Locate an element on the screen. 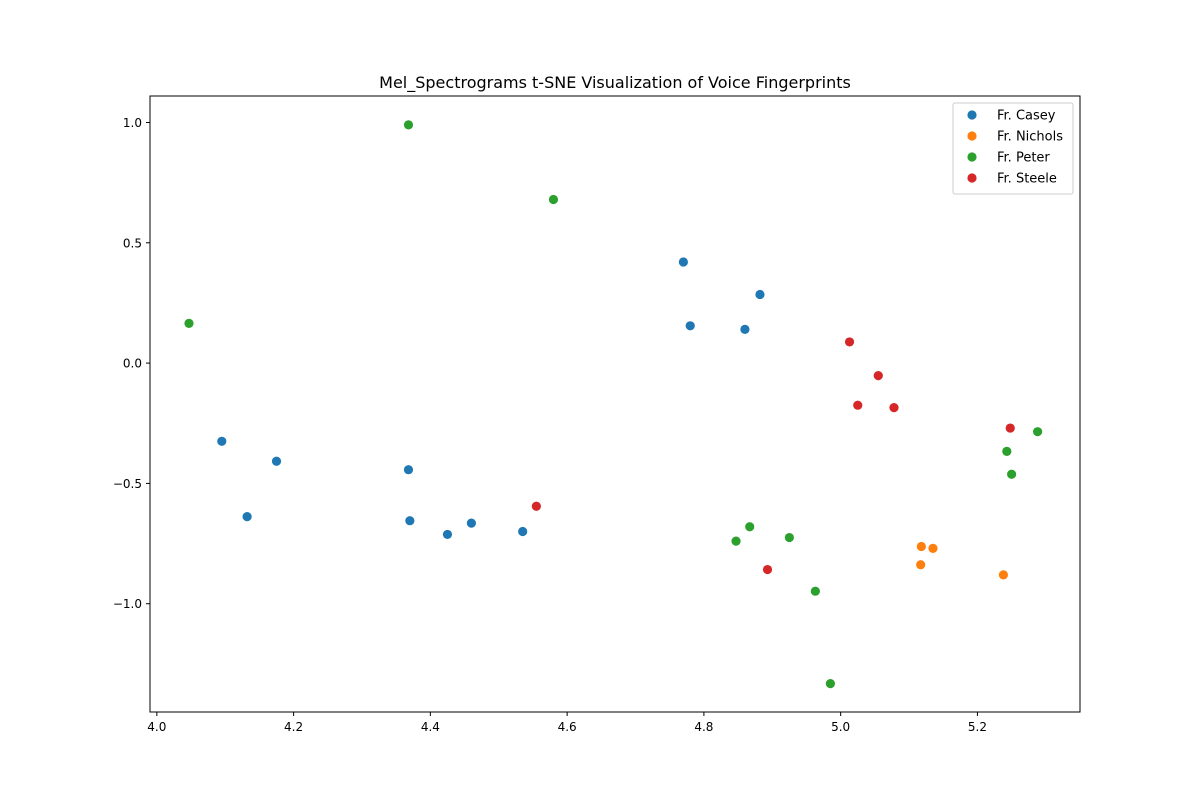 The height and width of the screenshot is (800, 1200). y-axis: 1.0 0.5 0.0 −0.5 −1.0 is located at coordinates (131, 363).